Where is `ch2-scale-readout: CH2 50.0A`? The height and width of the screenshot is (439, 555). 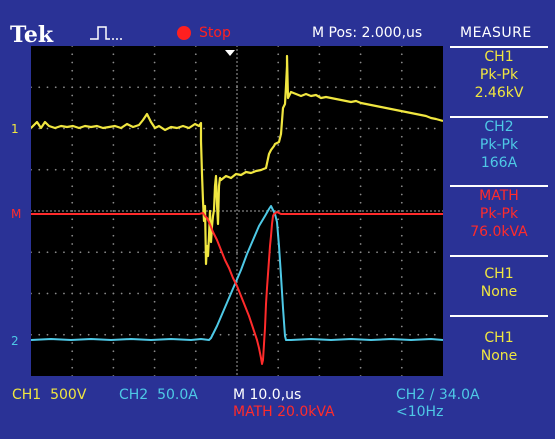 ch2-scale-readout: CH2 50.0A is located at coordinates (158, 395).